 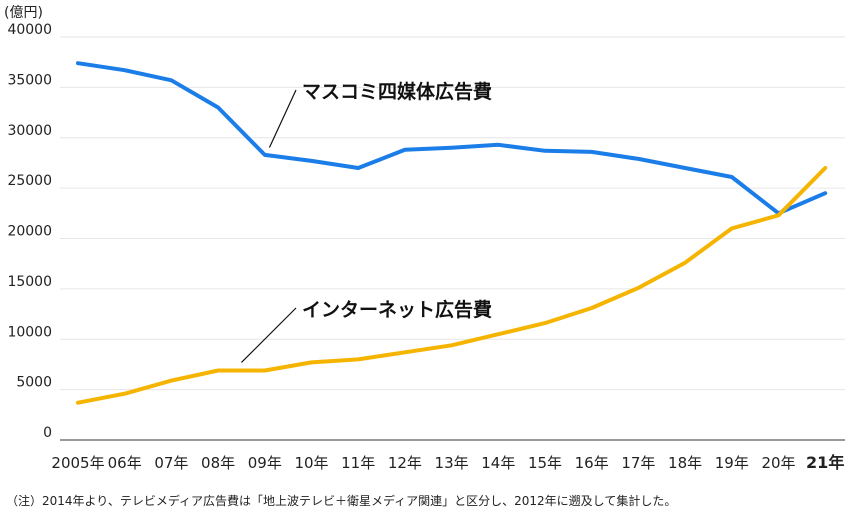 What do you see at coordinates (732, 463) in the screenshot?
I see `x-tick-label: 19年` at bounding box center [732, 463].